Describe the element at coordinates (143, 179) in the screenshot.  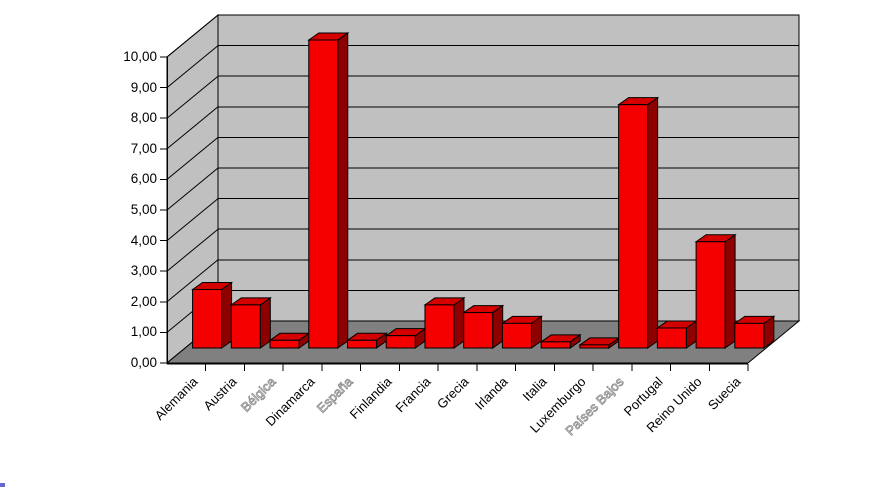
I see `y-axis-label: 6,00` at that location.